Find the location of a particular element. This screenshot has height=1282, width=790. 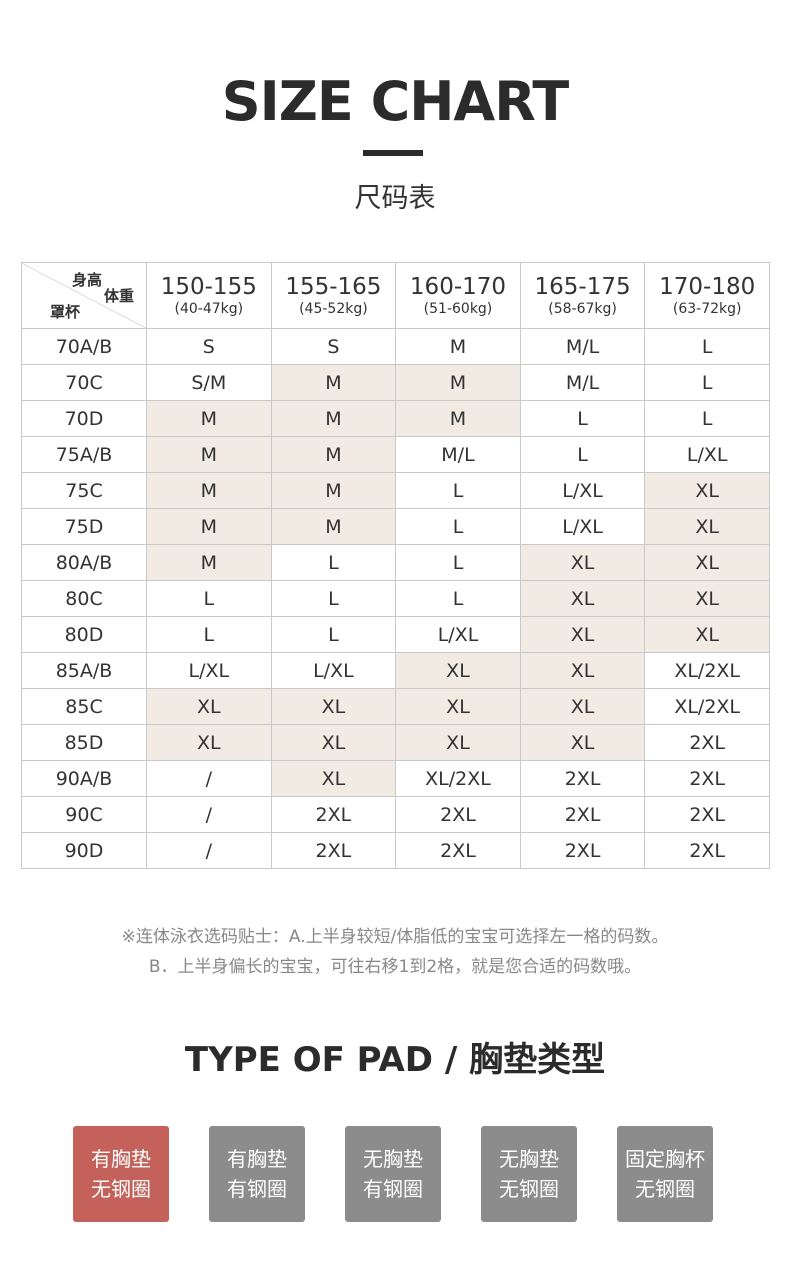

pad-type-option: 无胸垫 无钢圈 is located at coordinates (529, 1174).